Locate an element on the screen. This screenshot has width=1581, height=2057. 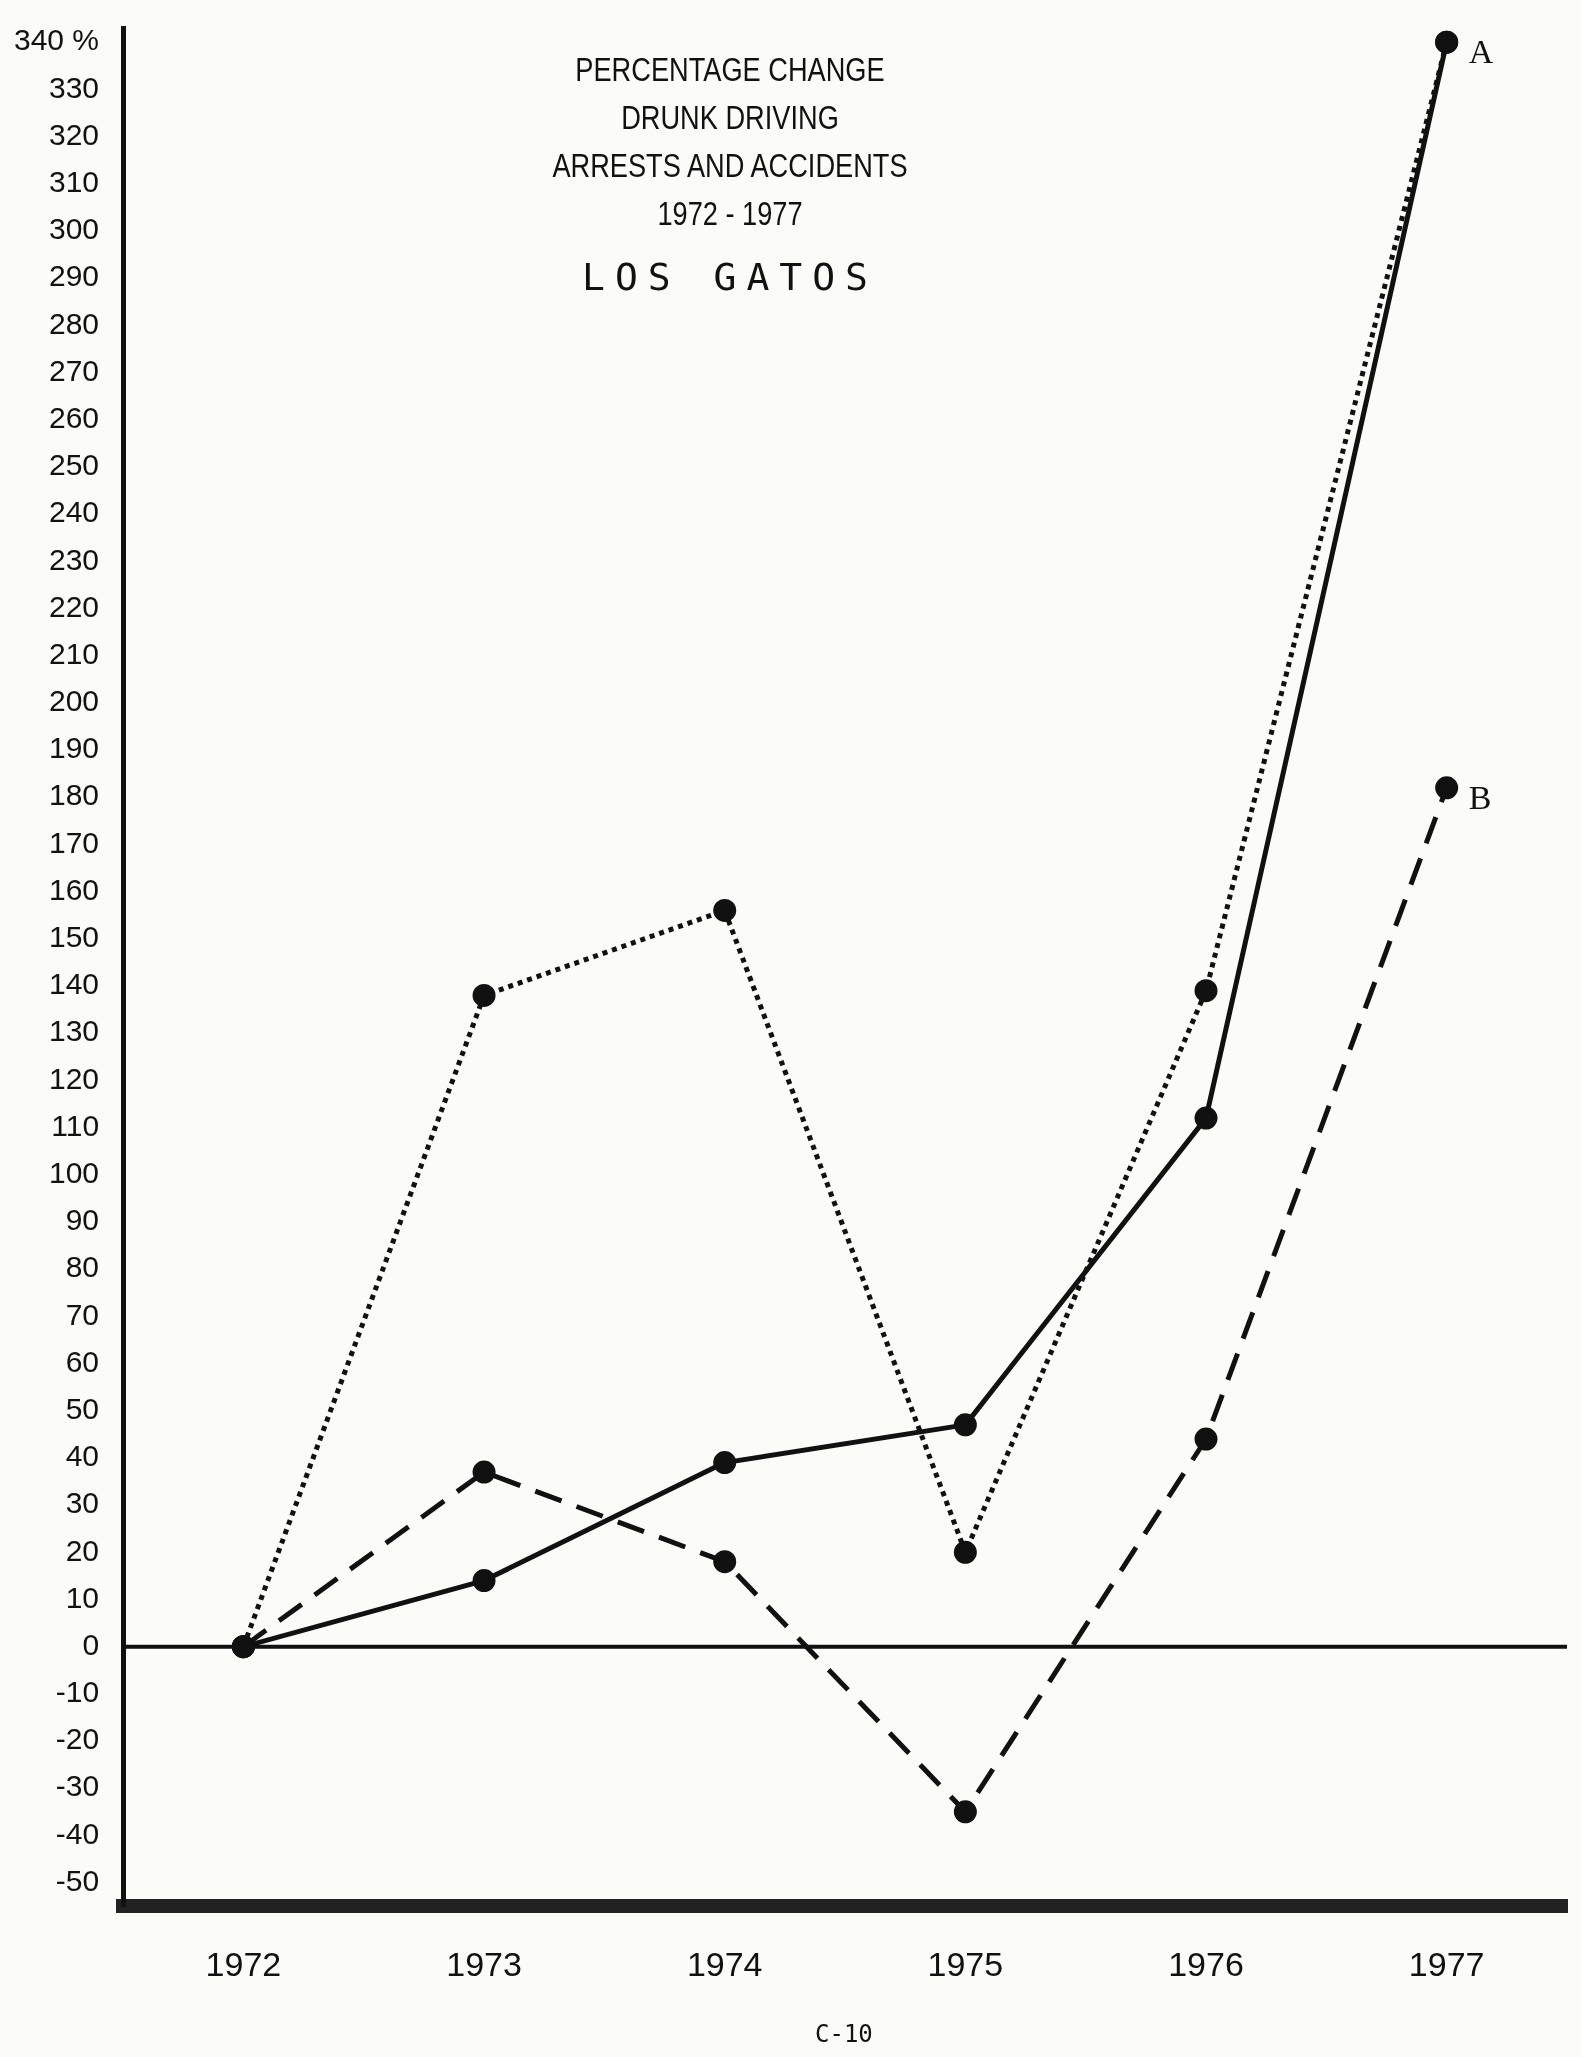
text: PERCENTAGE CHANGE DRUNK DRIVING ARRESTS AND ACCIDENTS 1972 - 1977 is located at coordinates (730, 141).